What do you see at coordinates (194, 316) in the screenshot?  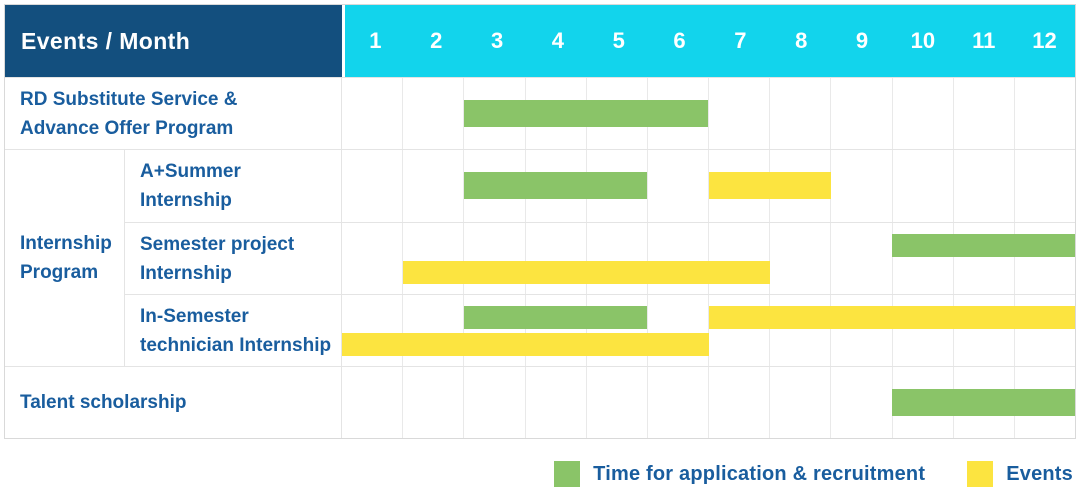 I see `in-semester-technician-internship-label-text: In-Semester` at bounding box center [194, 316].